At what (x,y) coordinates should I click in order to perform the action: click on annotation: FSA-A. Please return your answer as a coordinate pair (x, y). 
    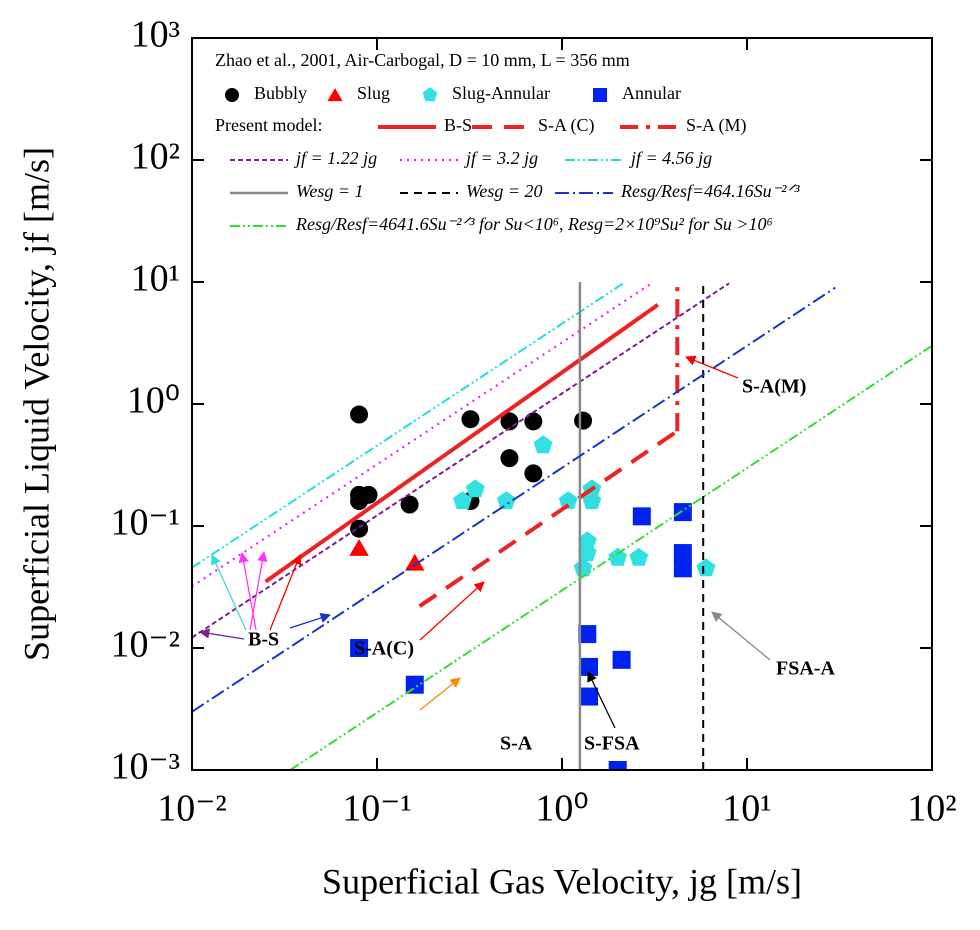
    Looking at the image, I should click on (805, 669).